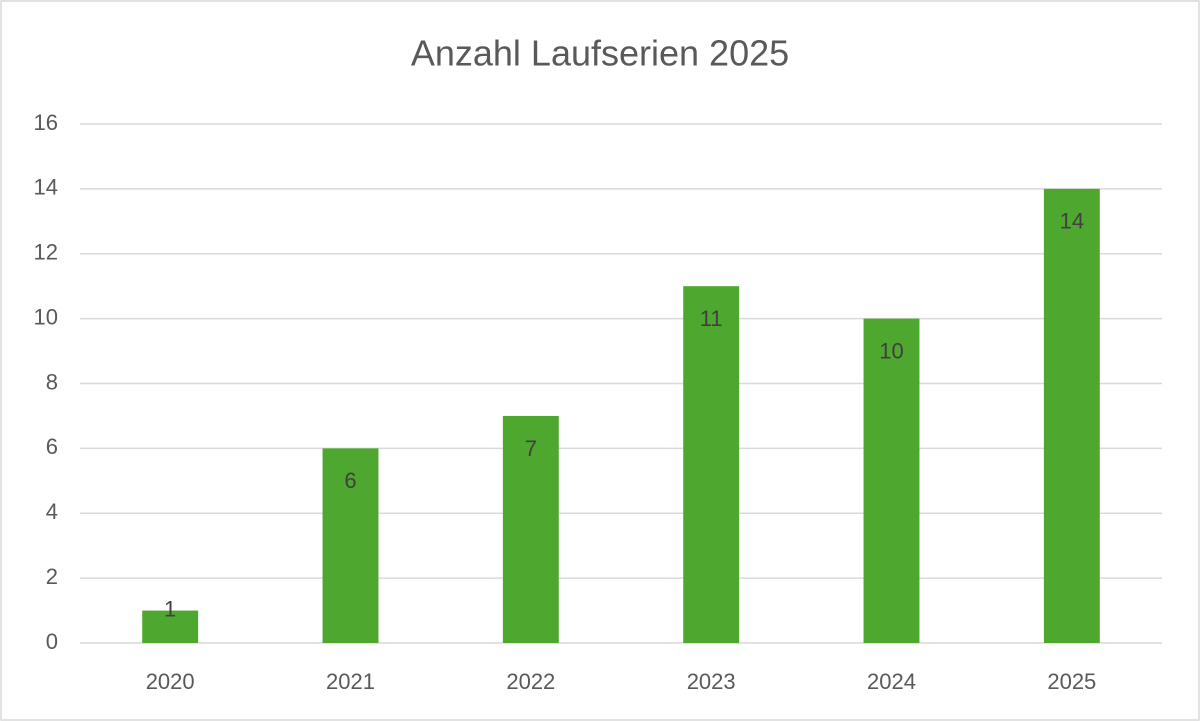 The image size is (1200, 721). What do you see at coordinates (350, 681) in the screenshot?
I see `x-tick-label: 2021` at bounding box center [350, 681].